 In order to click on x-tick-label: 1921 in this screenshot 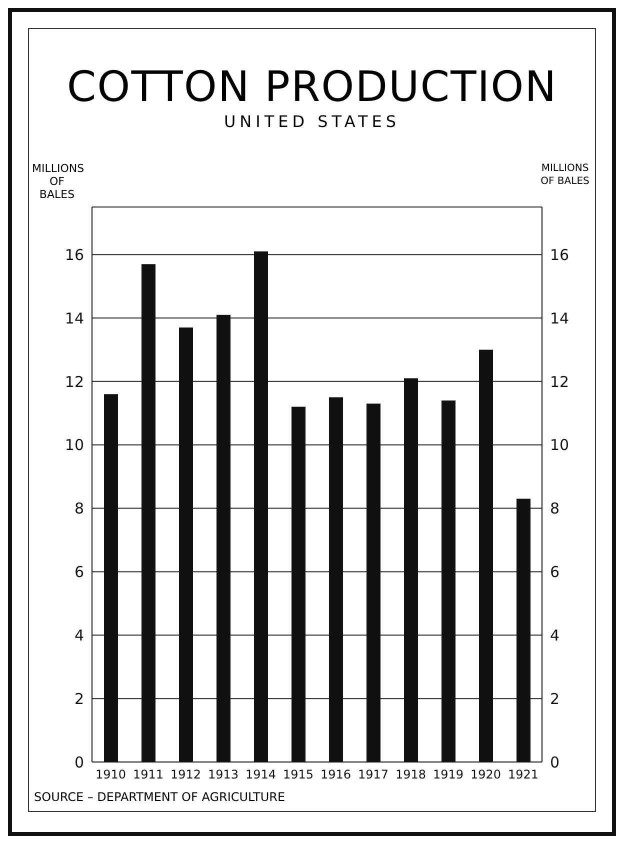, I will do `click(523, 775)`.